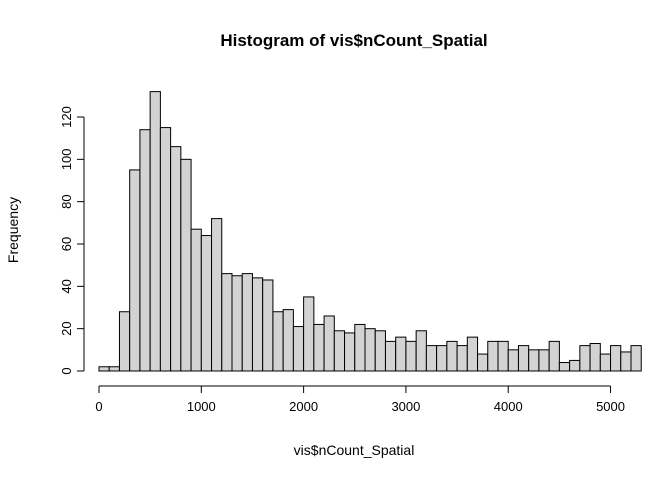 The image size is (672, 480). Describe the element at coordinates (360, 399) in the screenshot. I see `x-axis: 0 1000 2000 3000 4000 5000` at that location.